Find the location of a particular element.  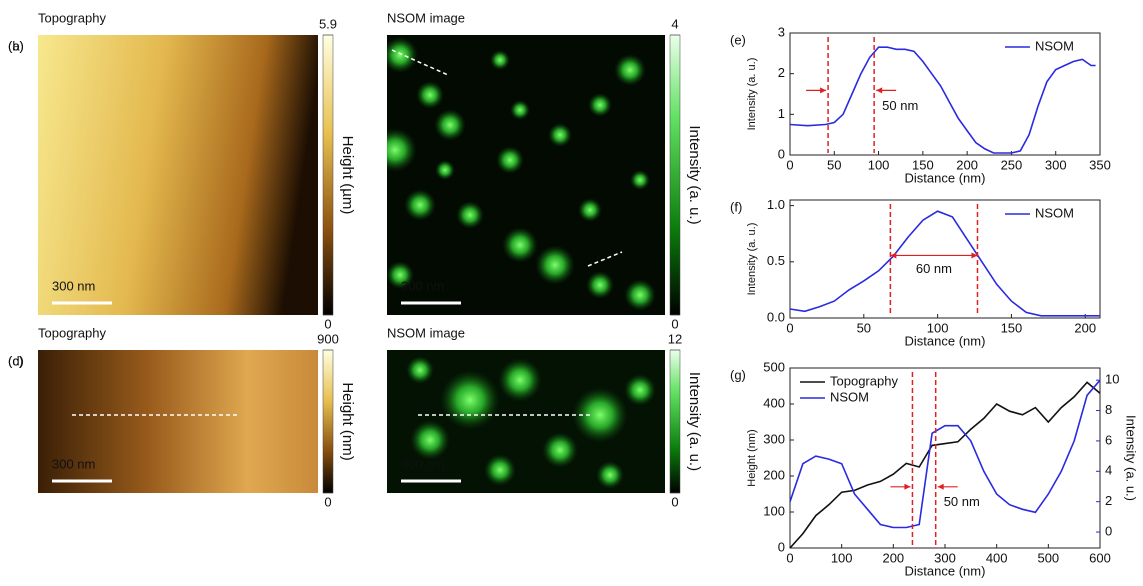

y-tick-label: 3 is located at coordinates (781, 31).